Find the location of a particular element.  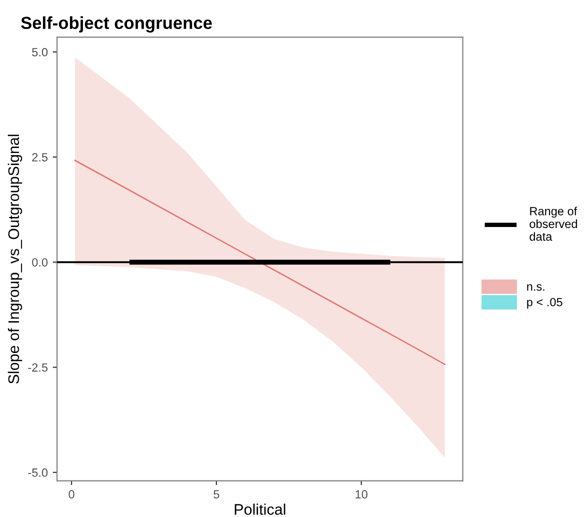

x-tick-label: 5 is located at coordinates (217, 494).